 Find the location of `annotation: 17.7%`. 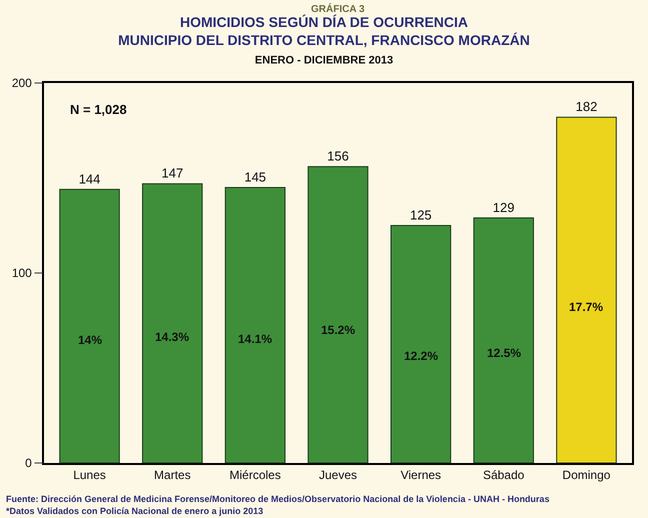

annotation: 17.7% is located at coordinates (586, 307).